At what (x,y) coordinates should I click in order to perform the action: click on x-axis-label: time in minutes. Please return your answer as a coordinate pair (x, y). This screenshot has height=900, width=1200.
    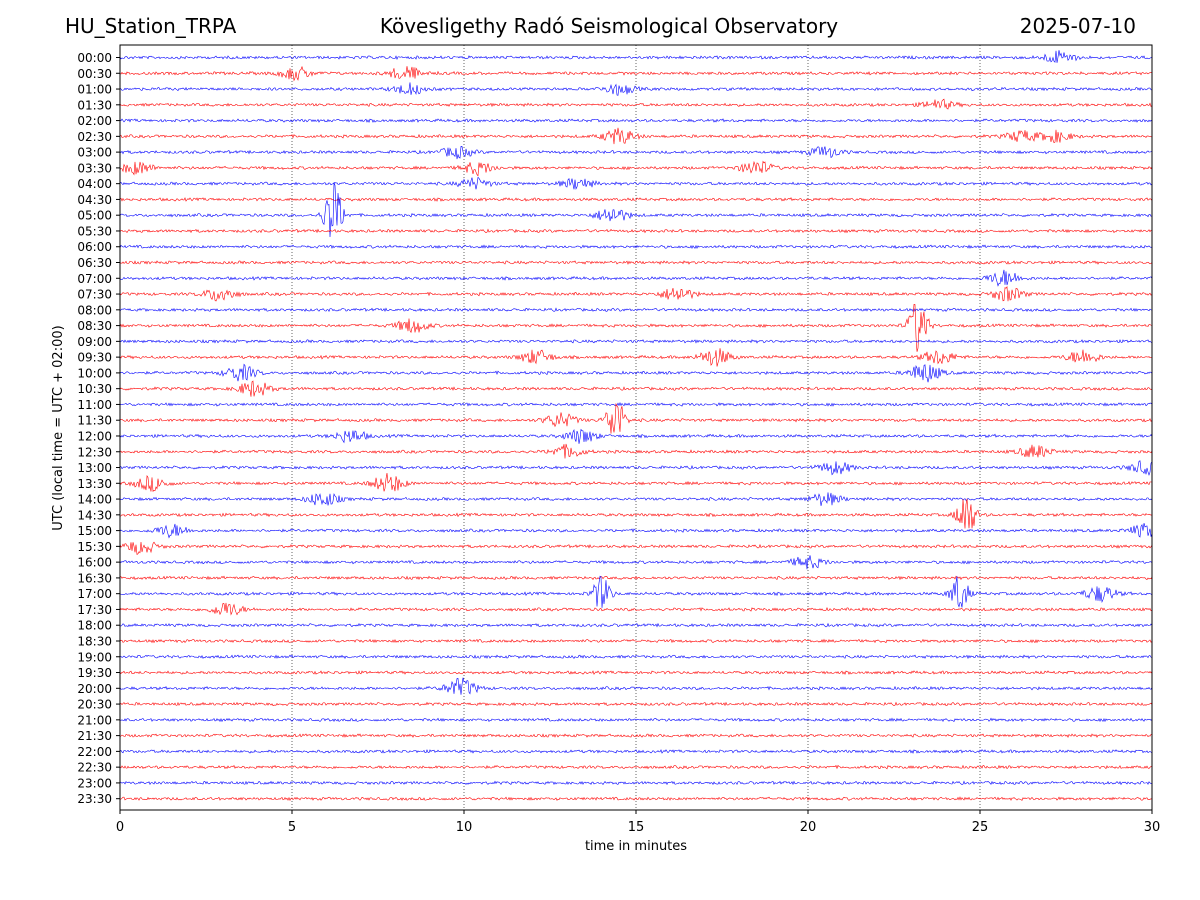
    Looking at the image, I should click on (636, 846).